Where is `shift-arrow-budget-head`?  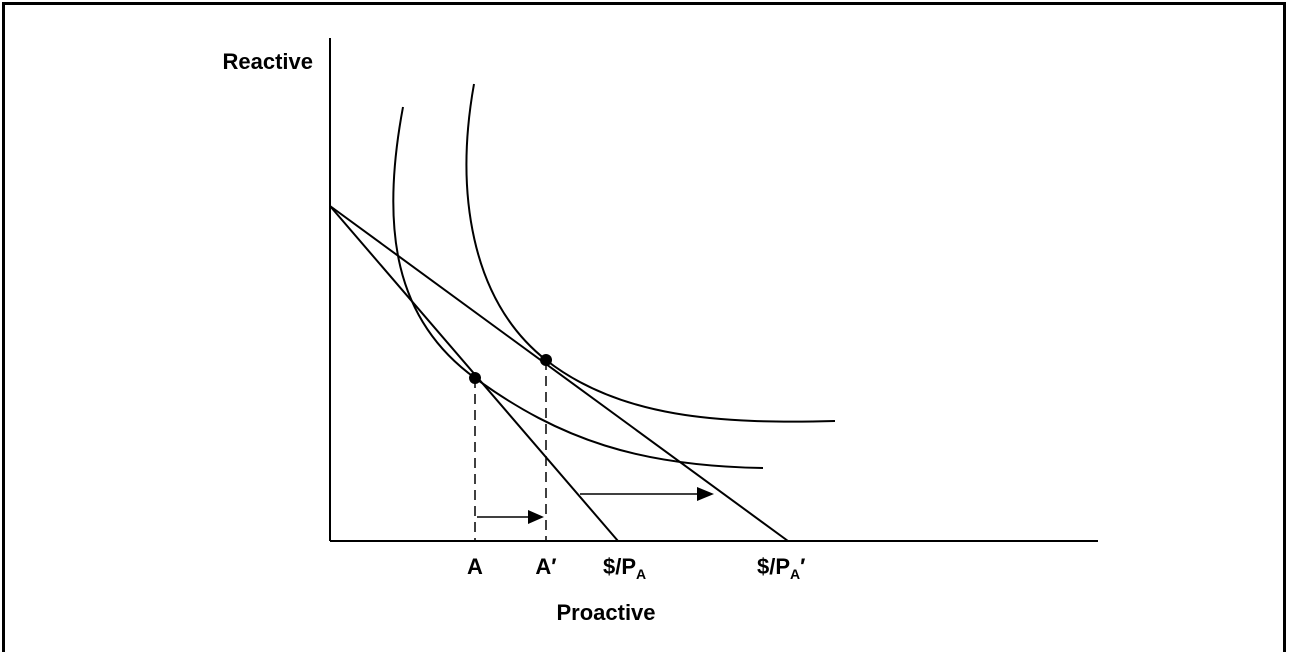 shift-arrow-budget-head is located at coordinates (705, 494).